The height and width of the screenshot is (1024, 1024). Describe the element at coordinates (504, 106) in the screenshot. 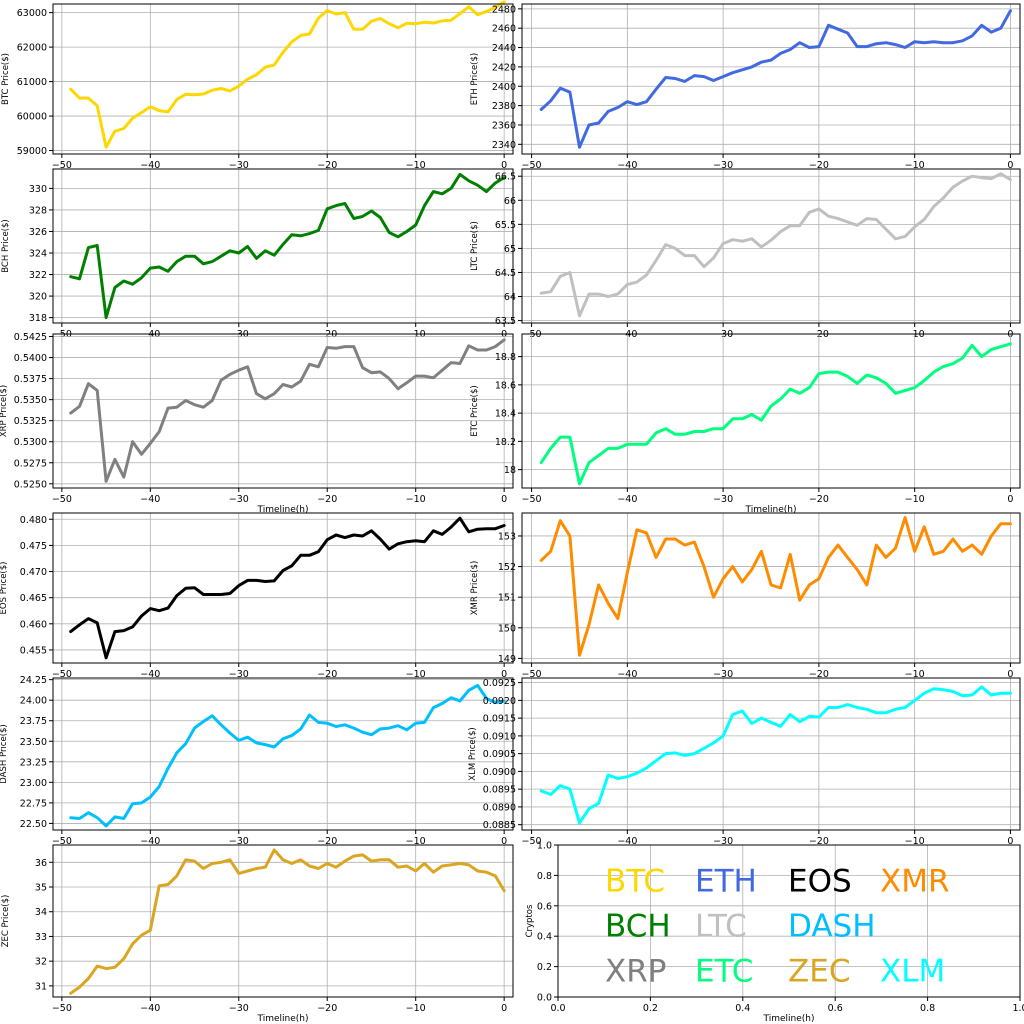

I see `y-tick-label: 2380` at that location.